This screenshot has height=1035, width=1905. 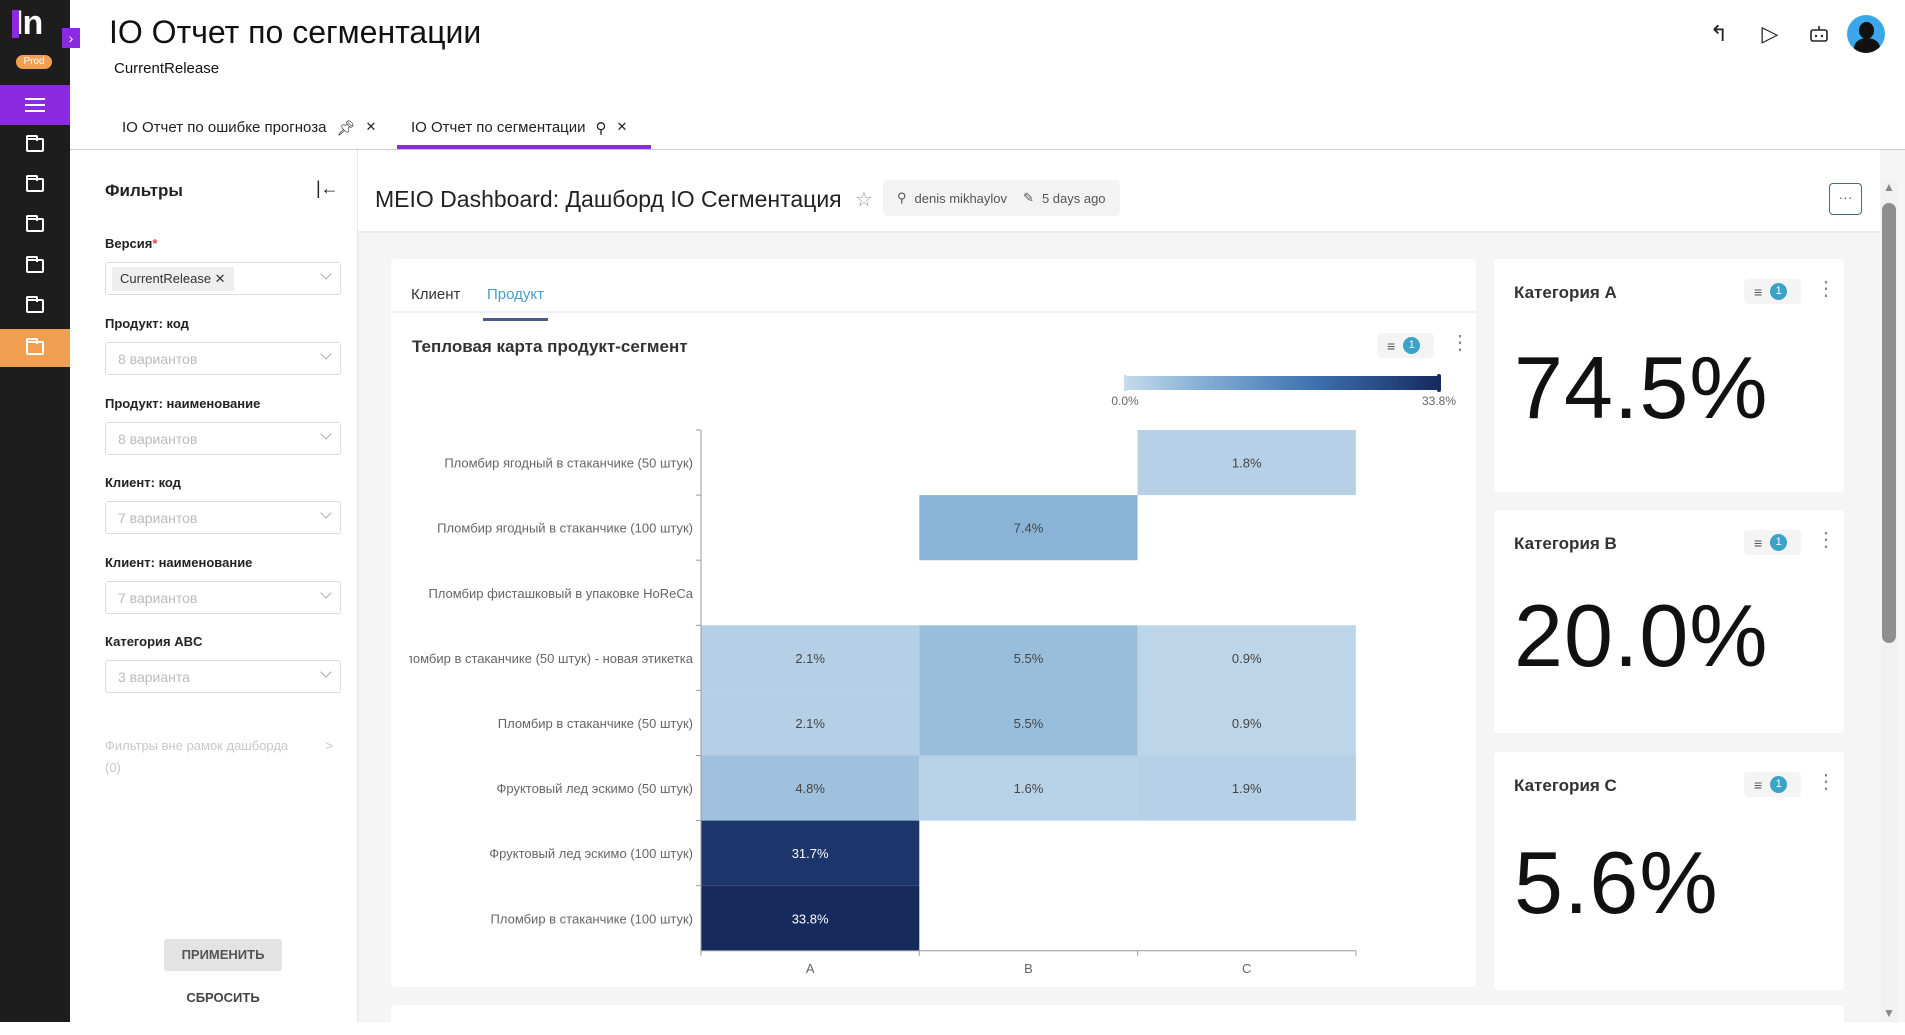 What do you see at coordinates (1028, 197) in the screenshot?
I see `edit-icon: ✎` at bounding box center [1028, 197].